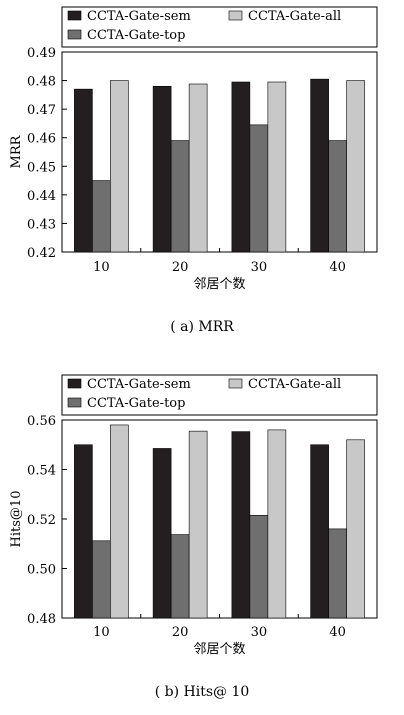 Image resolution: width=404 pixels, height=715 pixels. Describe the element at coordinates (202, 692) in the screenshot. I see `figure-caption: ( b) Hits@ 10` at that location.